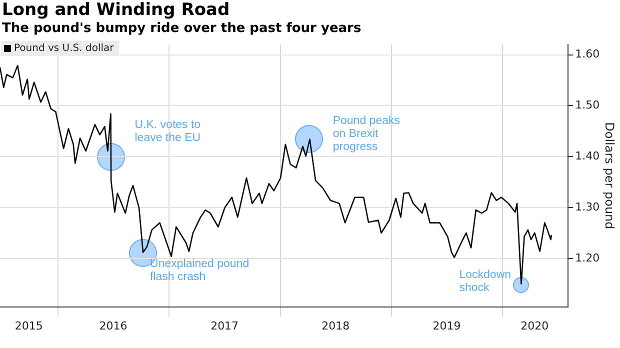  Describe the element at coordinates (28, 325) in the screenshot. I see `x-tick-label: 2015` at that location.